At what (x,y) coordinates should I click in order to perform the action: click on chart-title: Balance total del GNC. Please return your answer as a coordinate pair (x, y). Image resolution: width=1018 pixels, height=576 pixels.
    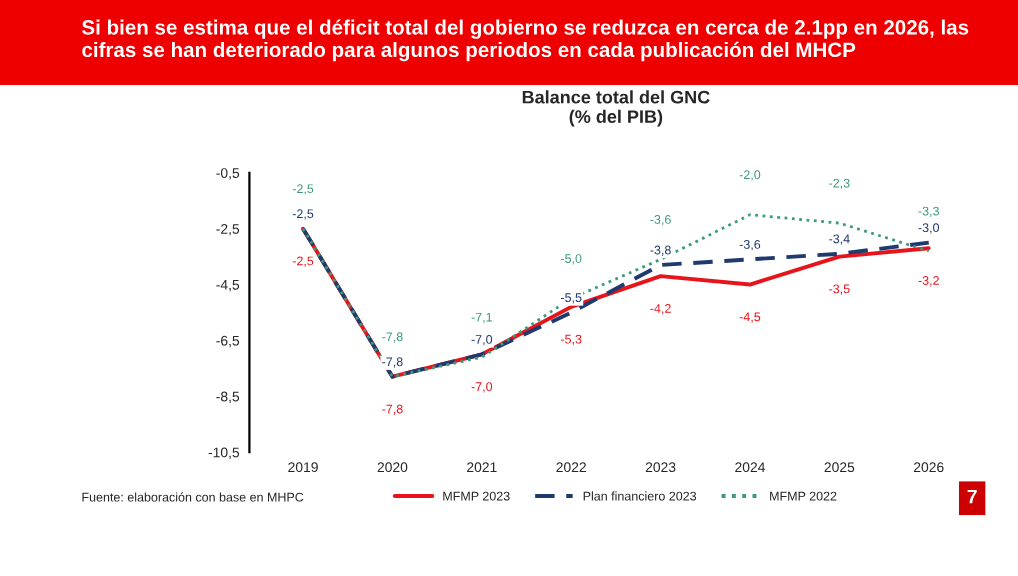
    Looking at the image, I should click on (616, 97).